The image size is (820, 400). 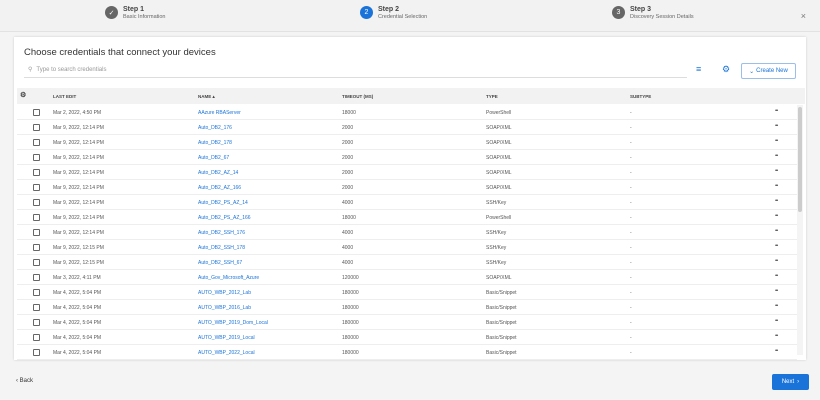 I want to click on scrollbar, so click(x=800, y=230).